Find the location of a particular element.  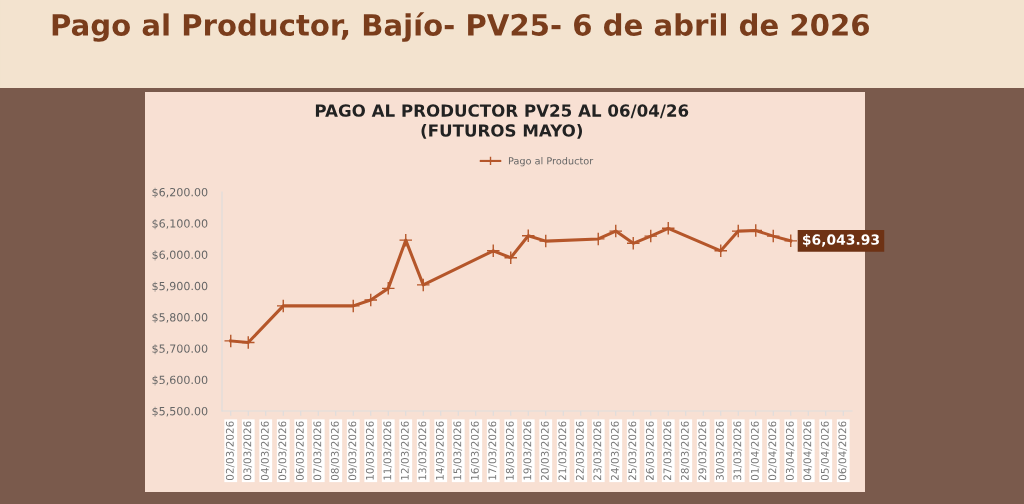

x-tick-label: 21/03/2026 is located at coordinates (563, 450).